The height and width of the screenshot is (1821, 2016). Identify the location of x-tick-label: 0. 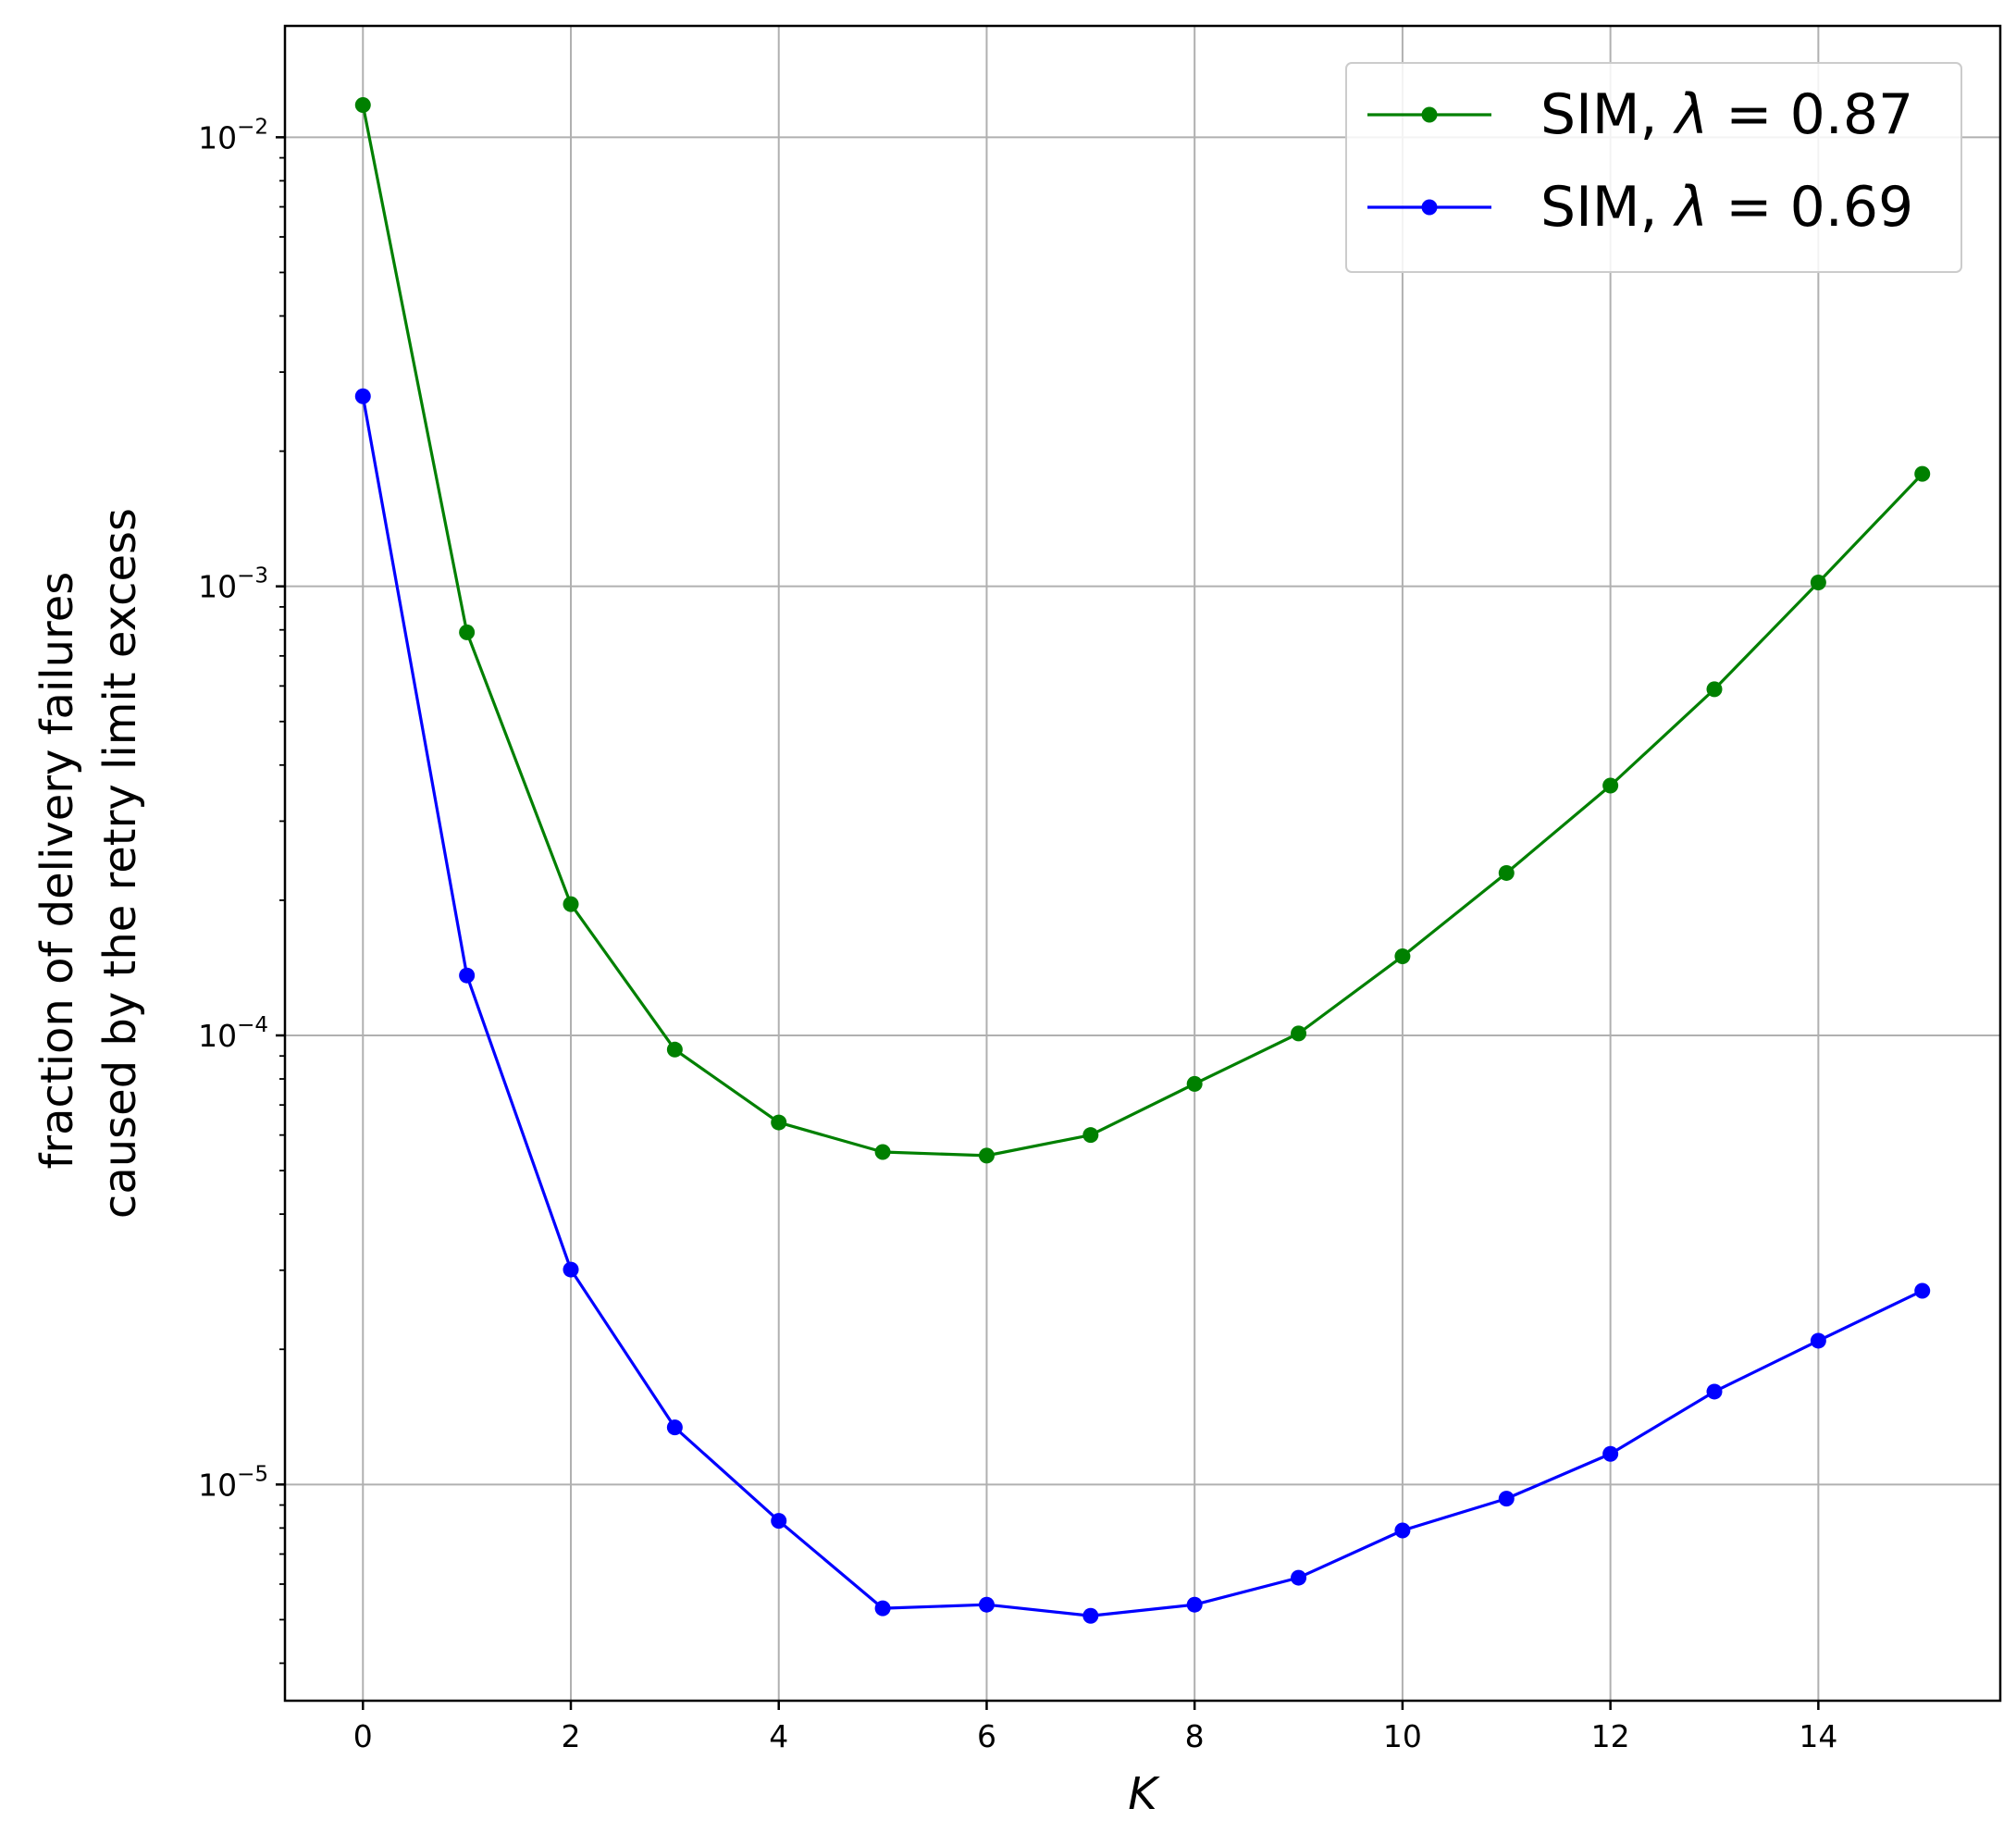
(363, 1736).